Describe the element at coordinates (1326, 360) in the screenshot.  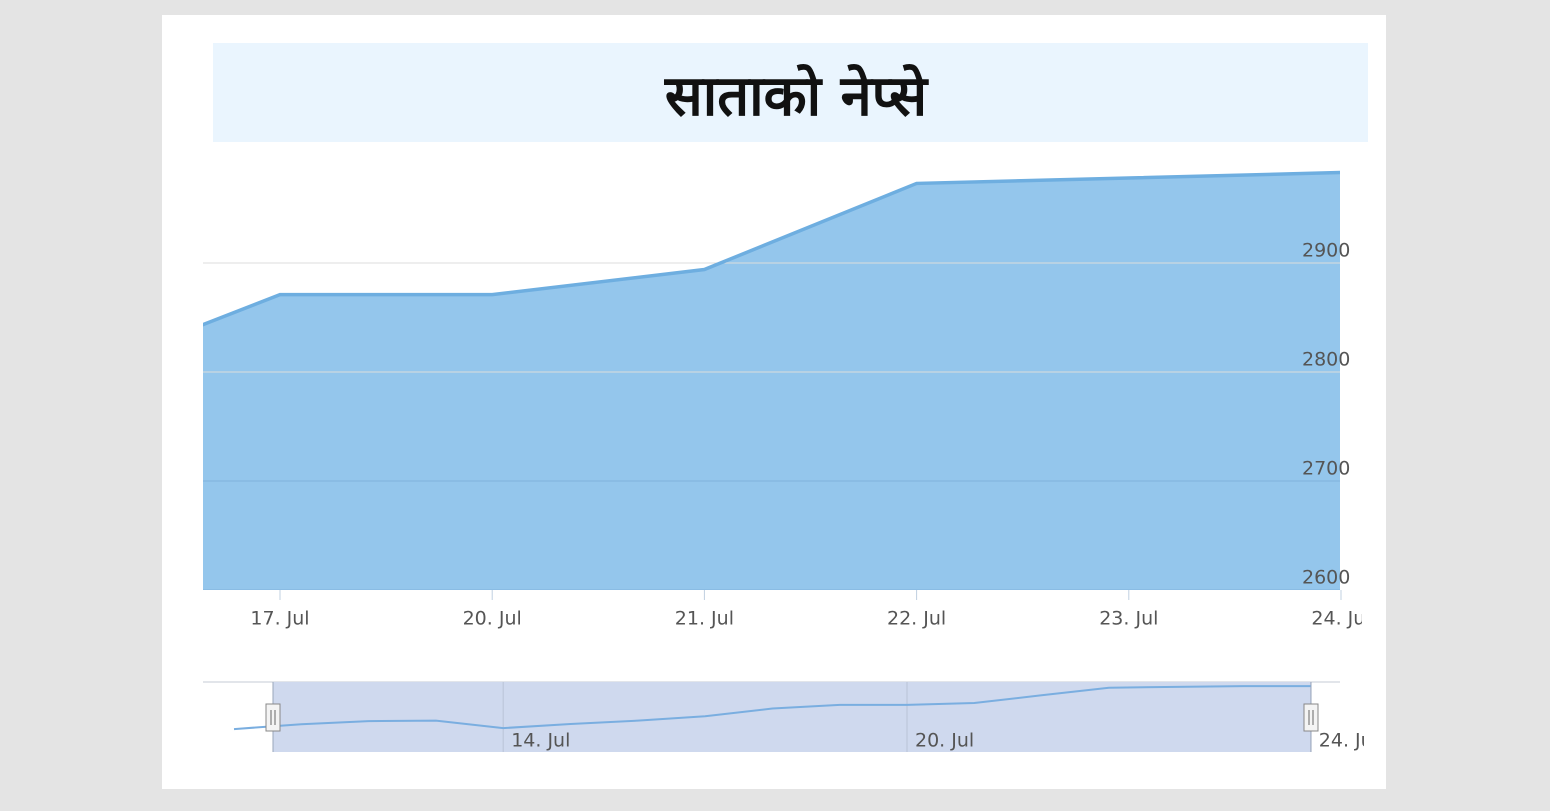
I see `y-tick-label: 2800` at that location.